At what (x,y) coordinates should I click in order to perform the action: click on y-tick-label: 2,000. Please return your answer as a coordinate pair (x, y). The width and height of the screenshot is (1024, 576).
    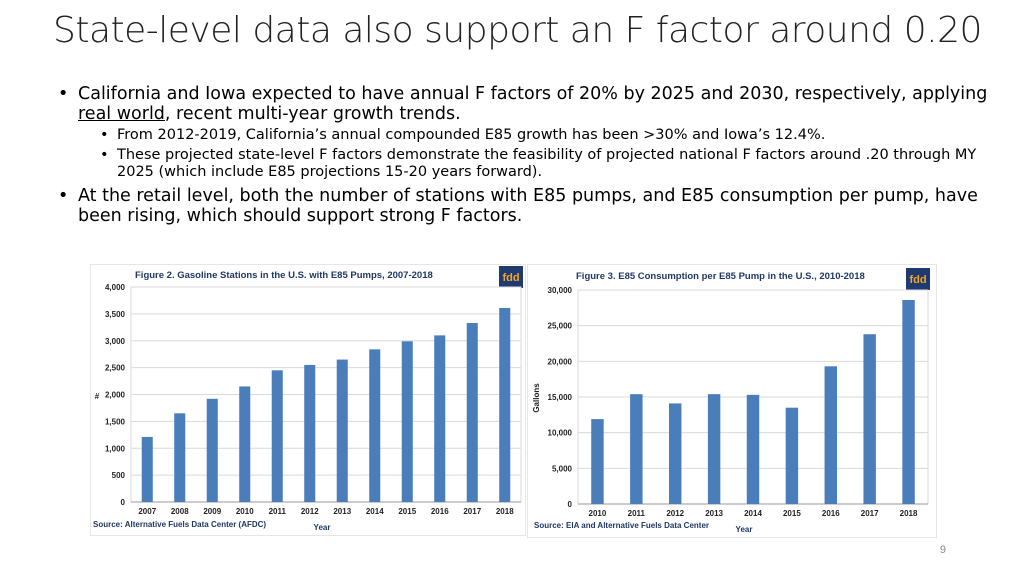
    Looking at the image, I should click on (115, 395).